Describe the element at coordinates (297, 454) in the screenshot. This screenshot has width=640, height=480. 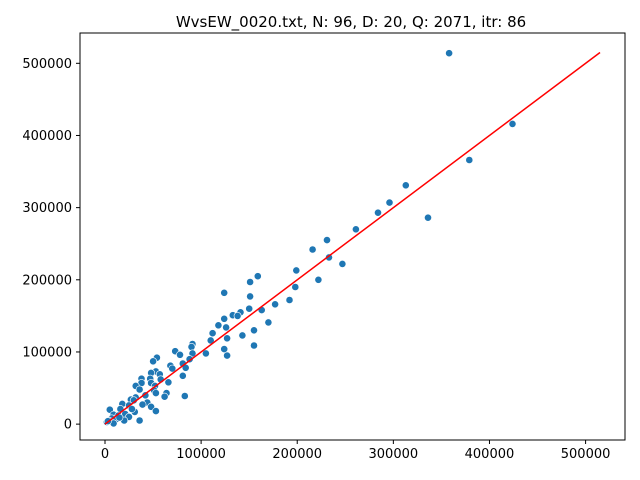
I see `x-tick-label: 200000` at that location.